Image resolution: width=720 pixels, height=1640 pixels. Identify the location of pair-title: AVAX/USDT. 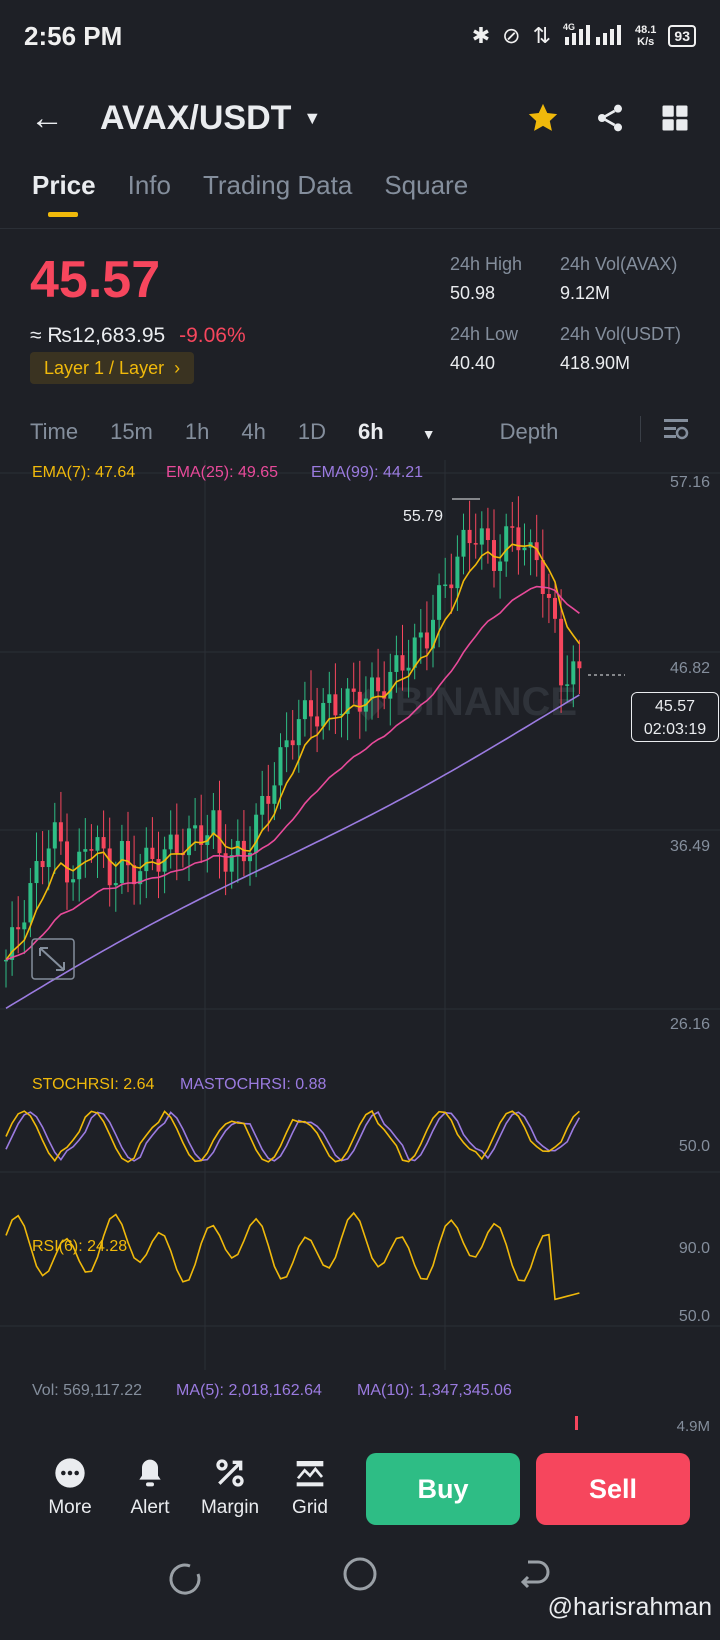
(196, 117).